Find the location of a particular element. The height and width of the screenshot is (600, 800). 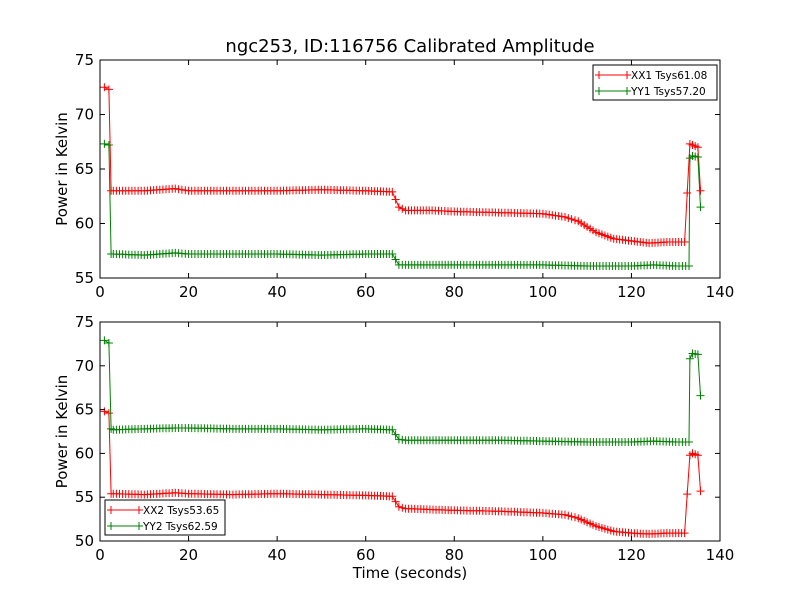

series-markers is located at coordinates (402, 391).